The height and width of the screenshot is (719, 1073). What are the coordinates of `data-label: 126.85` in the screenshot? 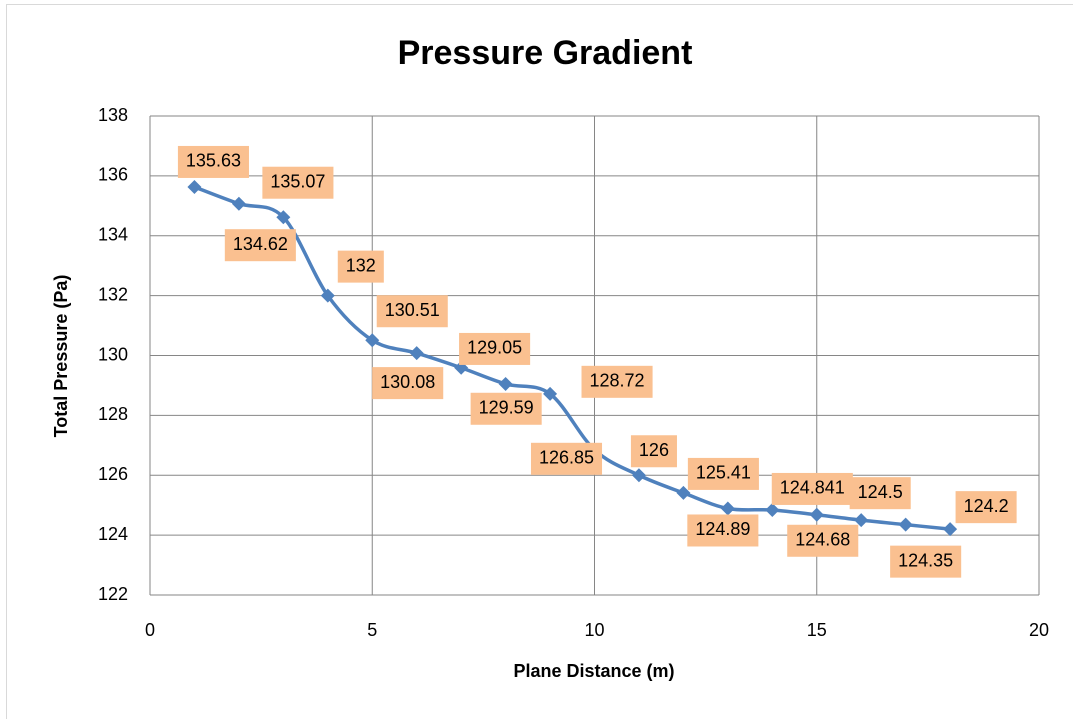 It's located at (566, 458).